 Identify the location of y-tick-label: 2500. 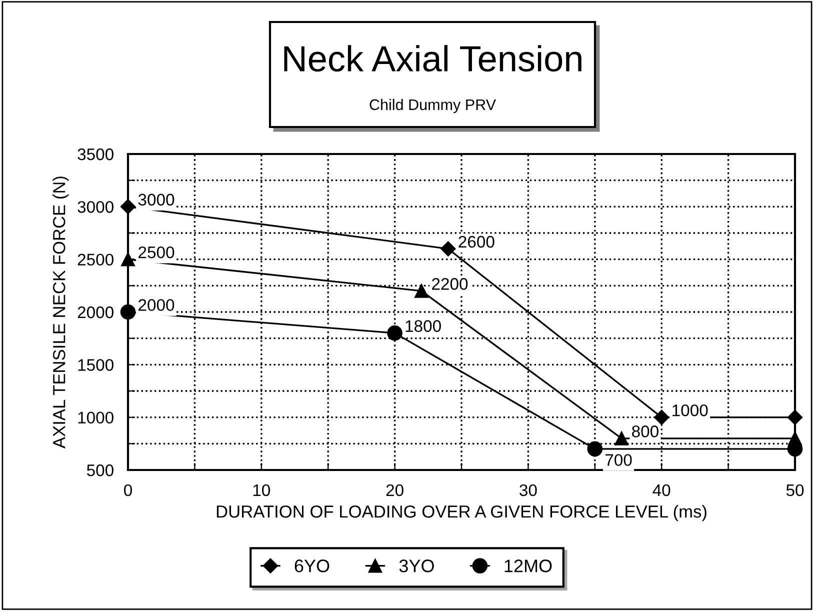
(96, 260).